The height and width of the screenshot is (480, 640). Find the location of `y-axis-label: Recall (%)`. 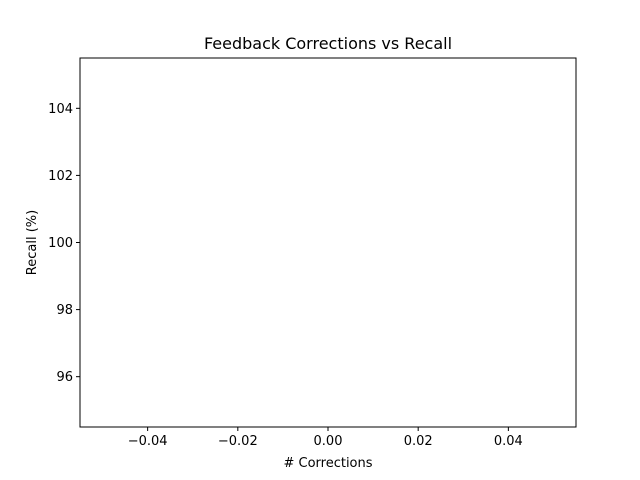

y-axis-label: Recall (%) is located at coordinates (32, 242).